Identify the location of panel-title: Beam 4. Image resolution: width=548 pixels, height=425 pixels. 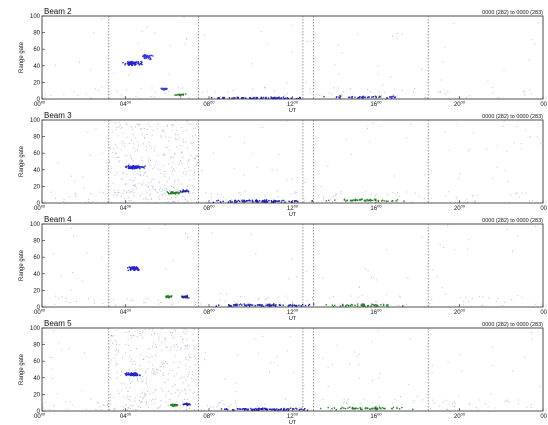
(58, 219).